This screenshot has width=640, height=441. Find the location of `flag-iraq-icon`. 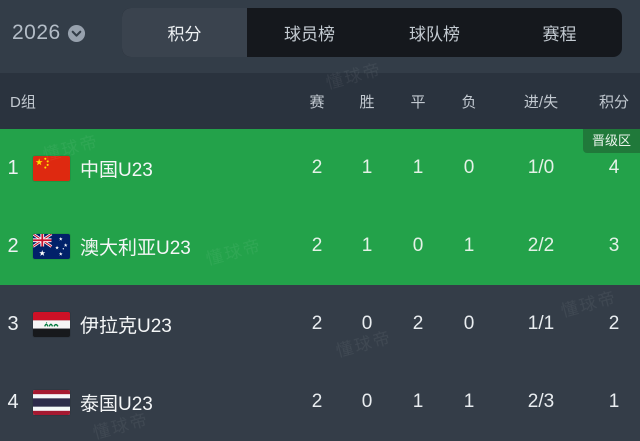

flag-iraq-icon is located at coordinates (51, 324).